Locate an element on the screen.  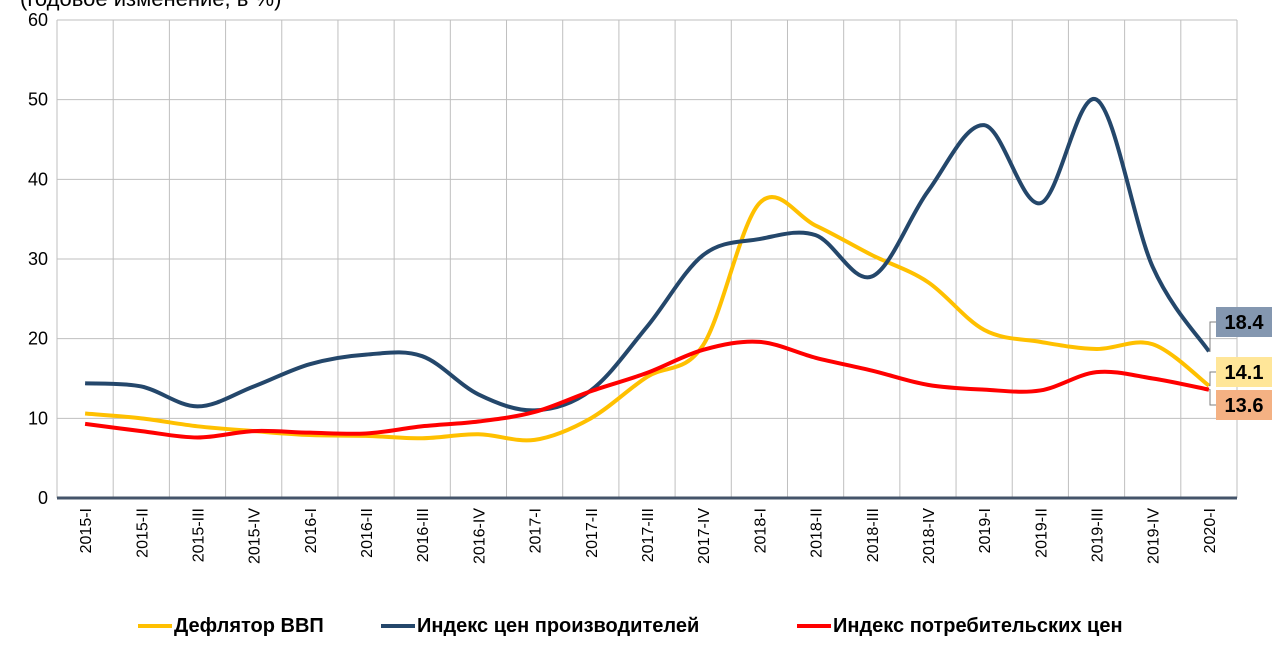
value-label: 13.6 is located at coordinates (1244, 406).